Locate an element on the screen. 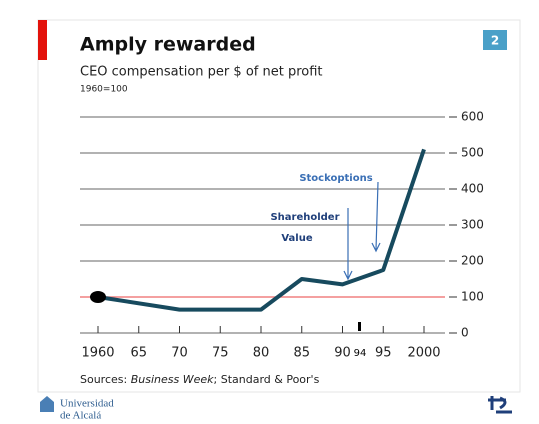 This screenshot has height=424, width=539. annotation: Stockoptions is located at coordinates (335, 178).